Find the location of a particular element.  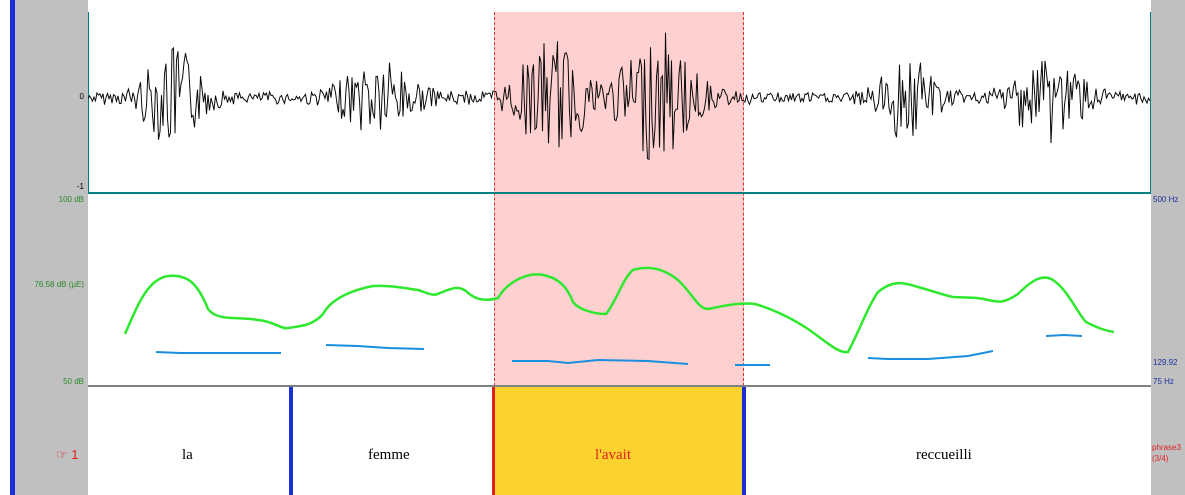

intensity-tick-mid: 76.58 dB (µE) is located at coordinates (59, 284).